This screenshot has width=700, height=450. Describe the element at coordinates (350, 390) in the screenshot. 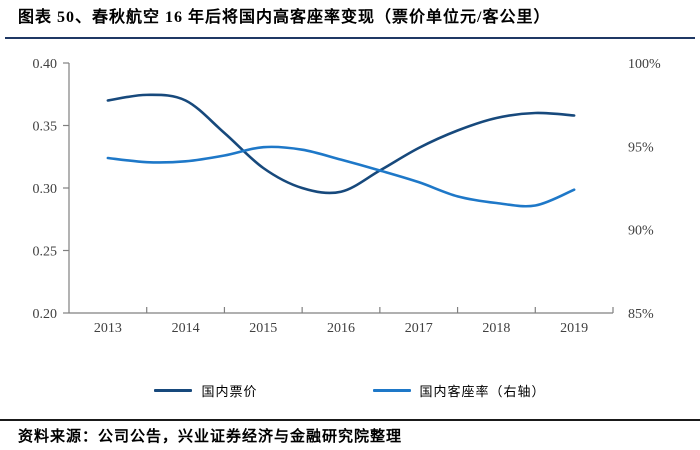

I see `chart-legend: 国内票价 国内客座率（右轴）` at that location.